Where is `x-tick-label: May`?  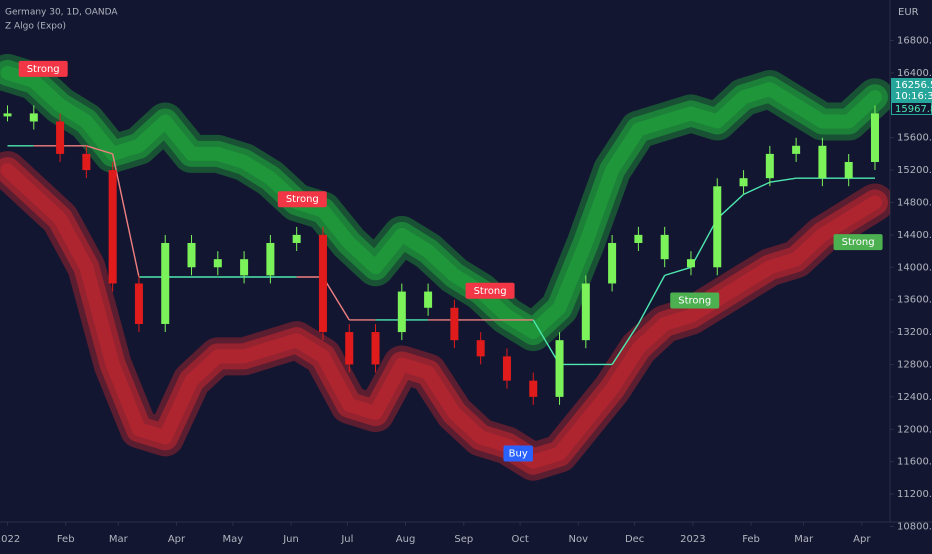 x-tick-label: May is located at coordinates (232, 539).